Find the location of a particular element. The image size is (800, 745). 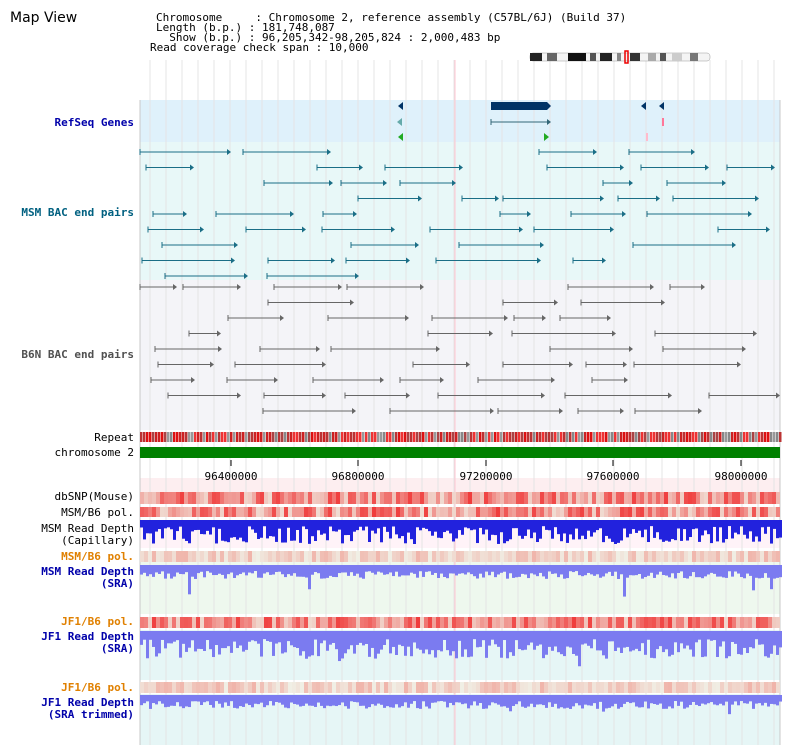

track-label-msm-bac: MSM BAC end pairs is located at coordinates (77, 212).